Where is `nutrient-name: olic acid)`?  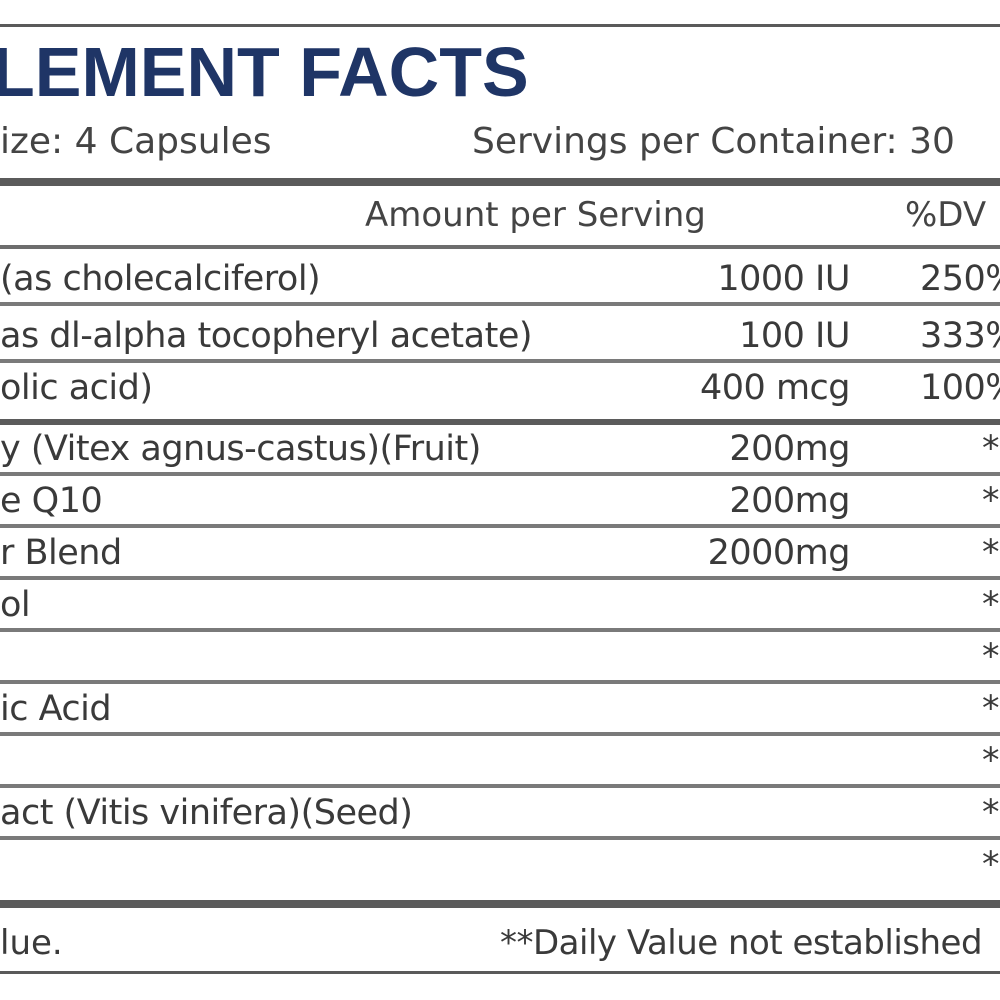 nutrient-name: olic acid) is located at coordinates (76, 388).